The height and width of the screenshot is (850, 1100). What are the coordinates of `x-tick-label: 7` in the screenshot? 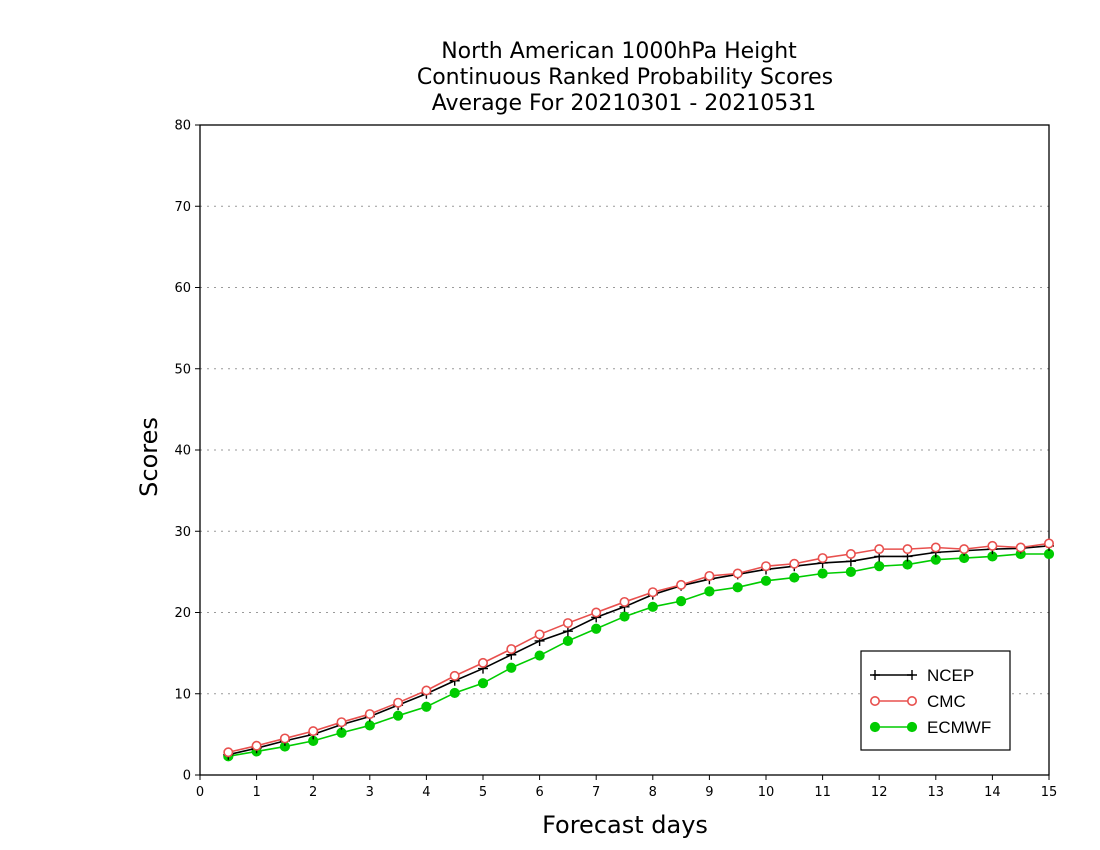 It's located at (596, 792).